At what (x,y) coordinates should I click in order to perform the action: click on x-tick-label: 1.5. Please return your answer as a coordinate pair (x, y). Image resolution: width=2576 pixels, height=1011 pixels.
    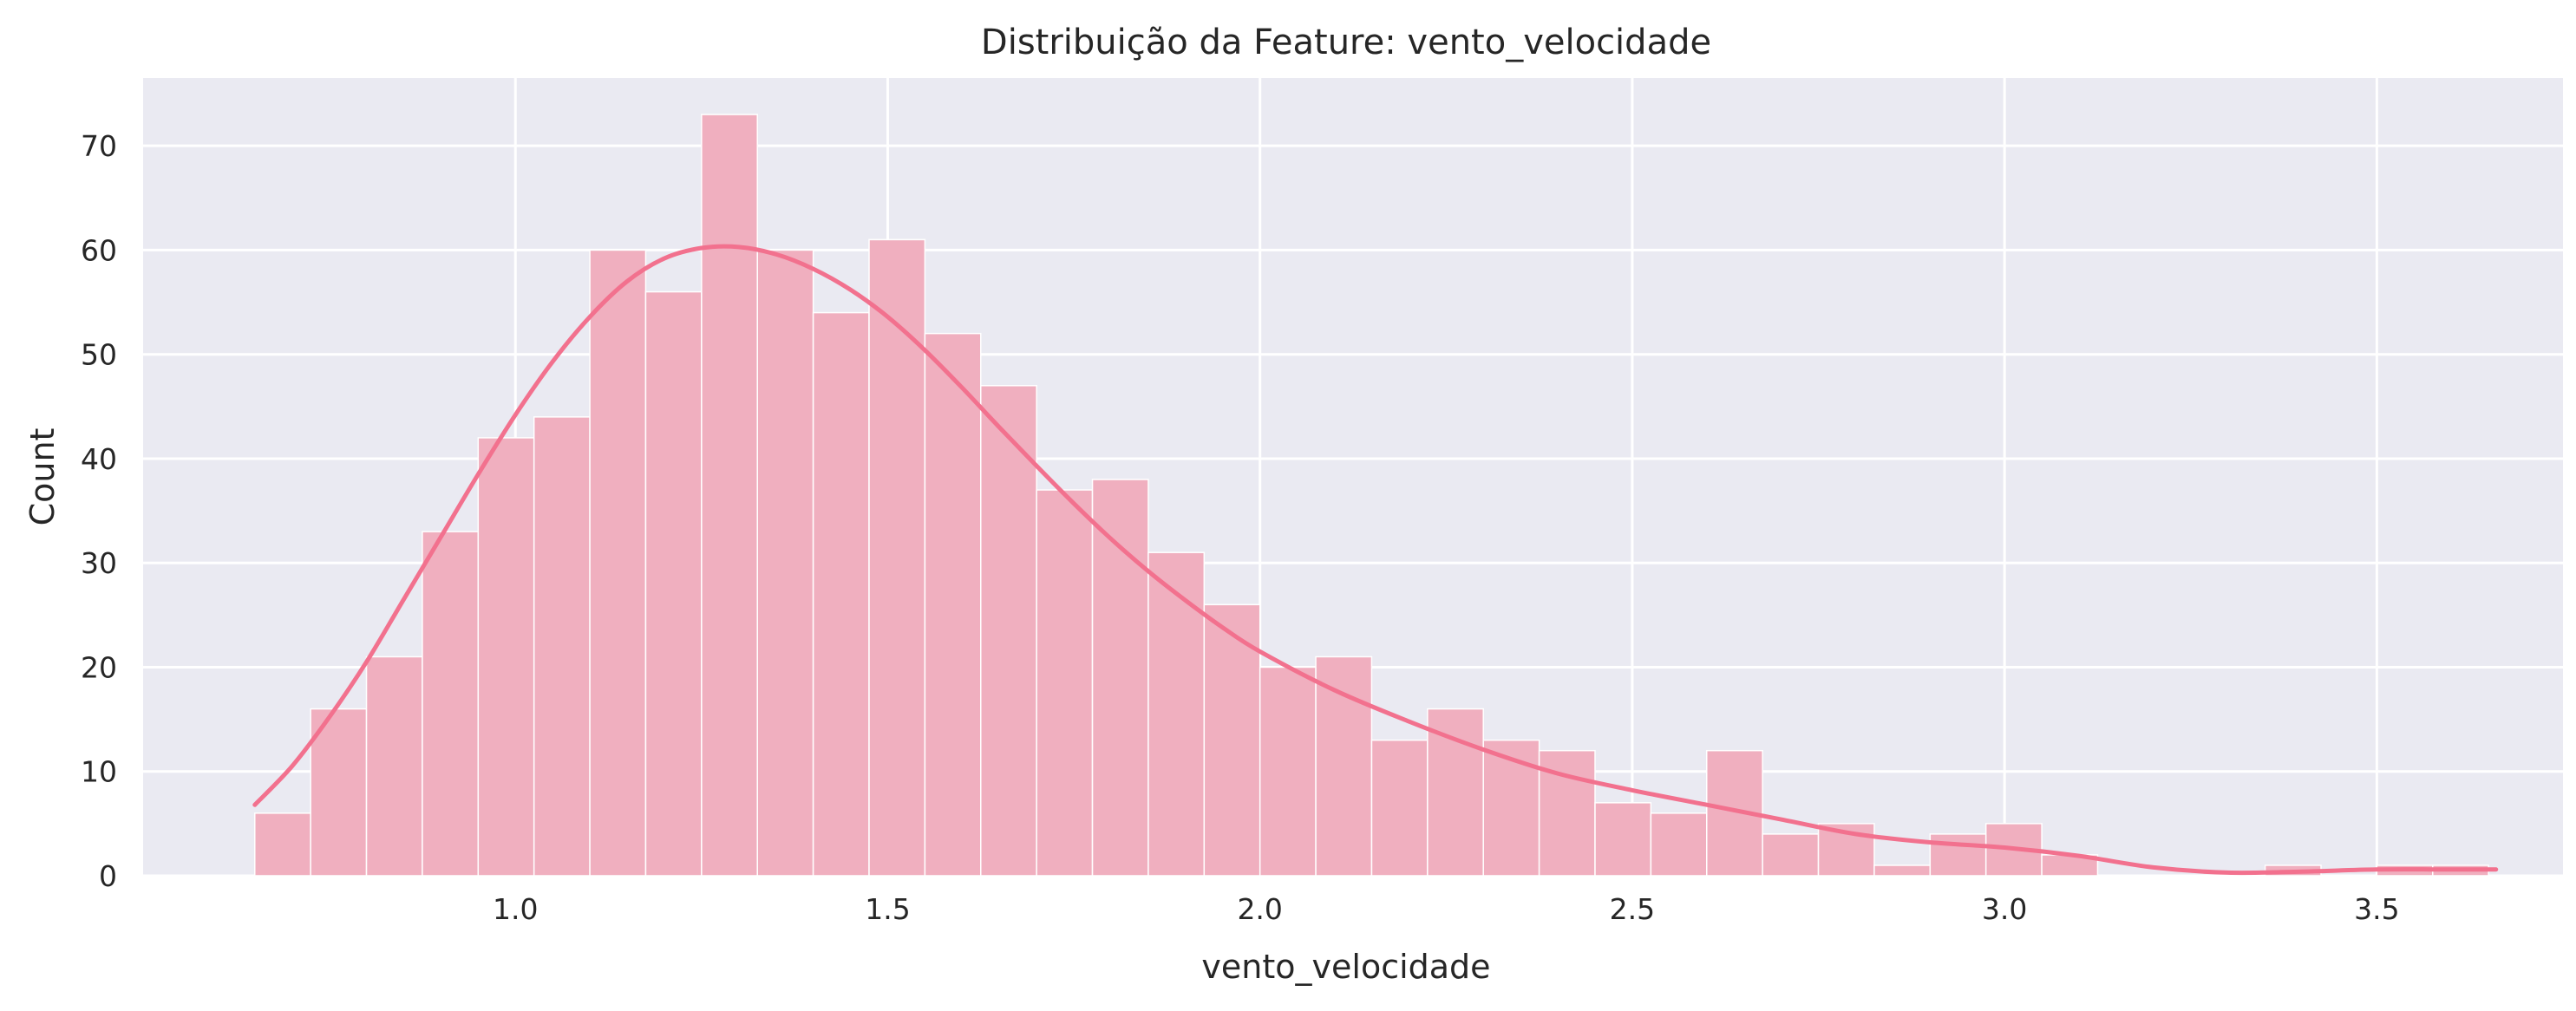
    Looking at the image, I should click on (887, 909).